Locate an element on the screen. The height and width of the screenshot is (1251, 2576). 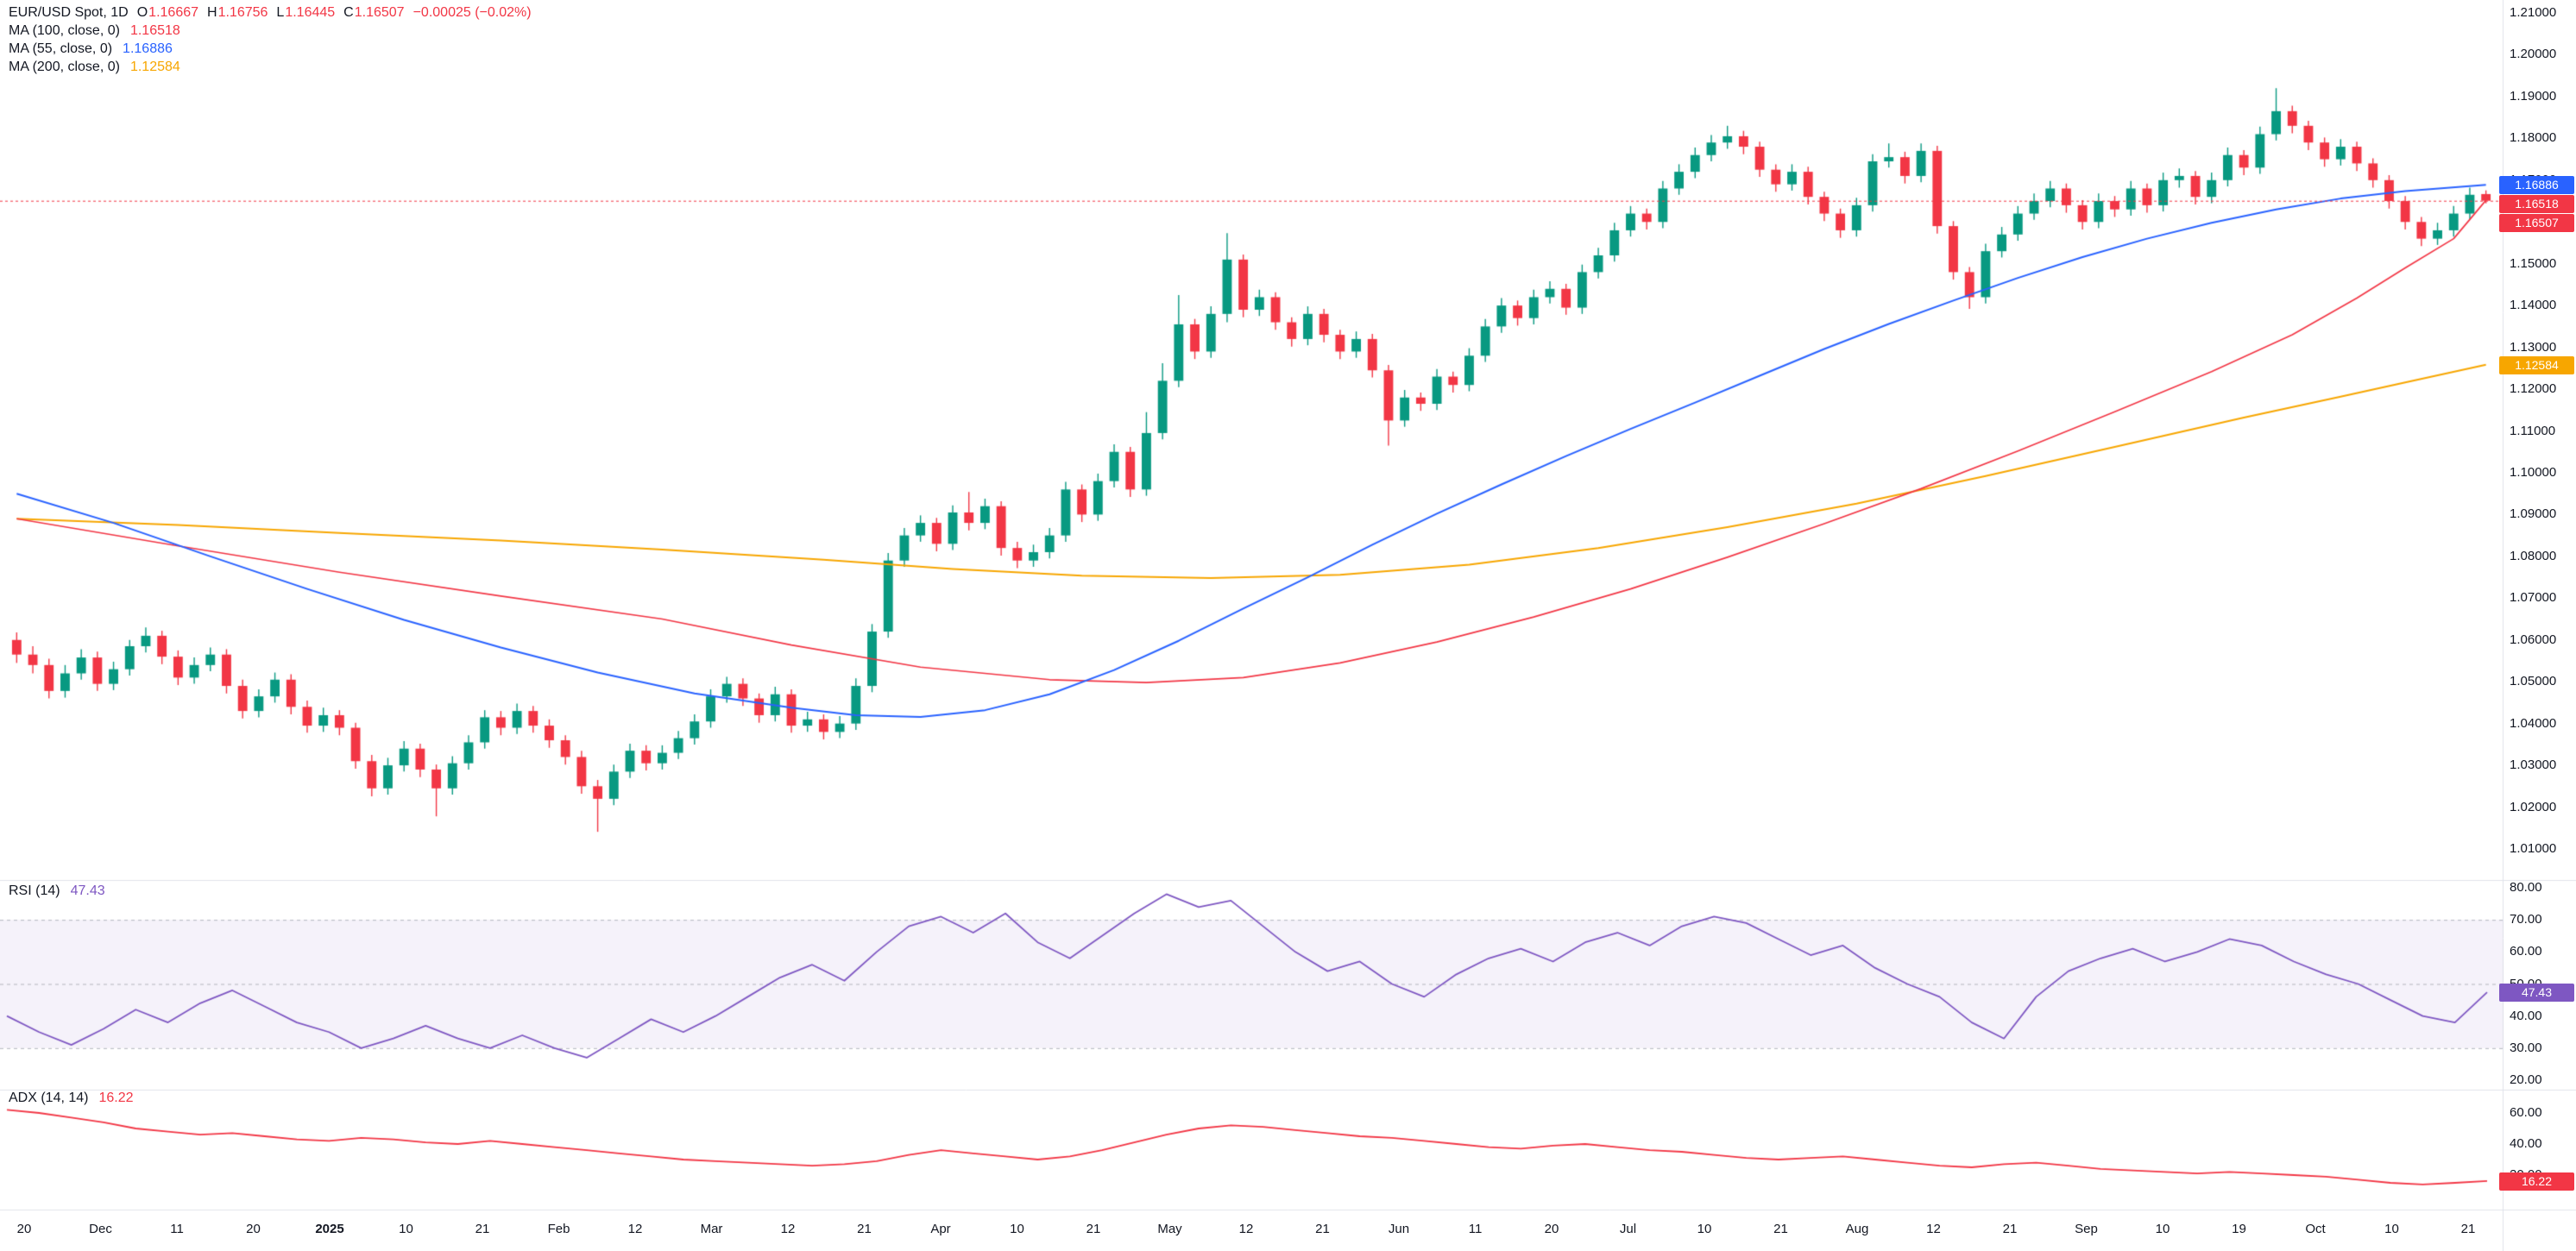
price-tick-label: 1.09000 is located at coordinates (2534, 514).